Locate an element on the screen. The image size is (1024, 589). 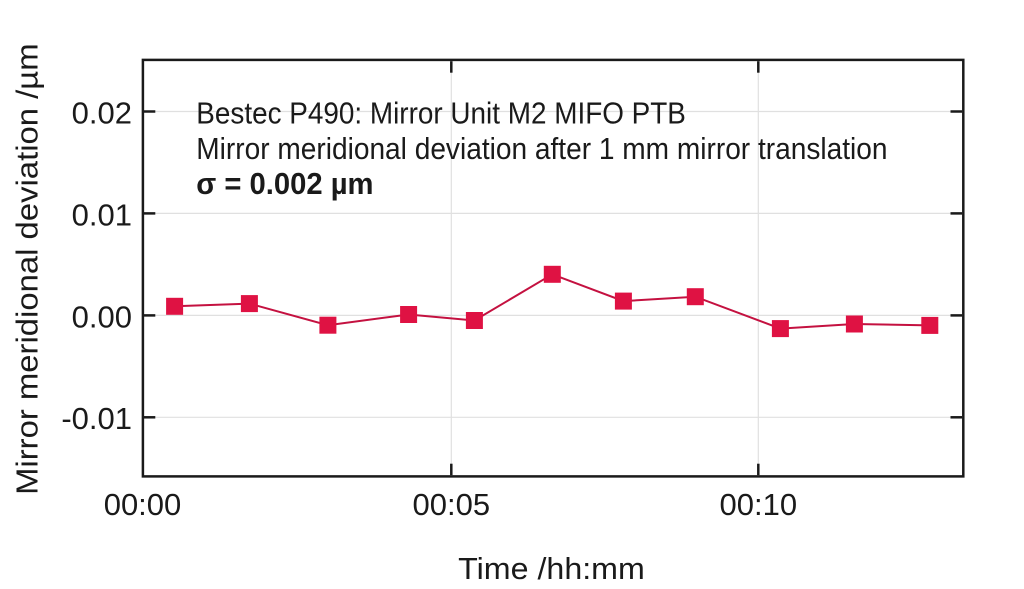
svg-text: σ = 0.002 µm is located at coordinates (284, 183).